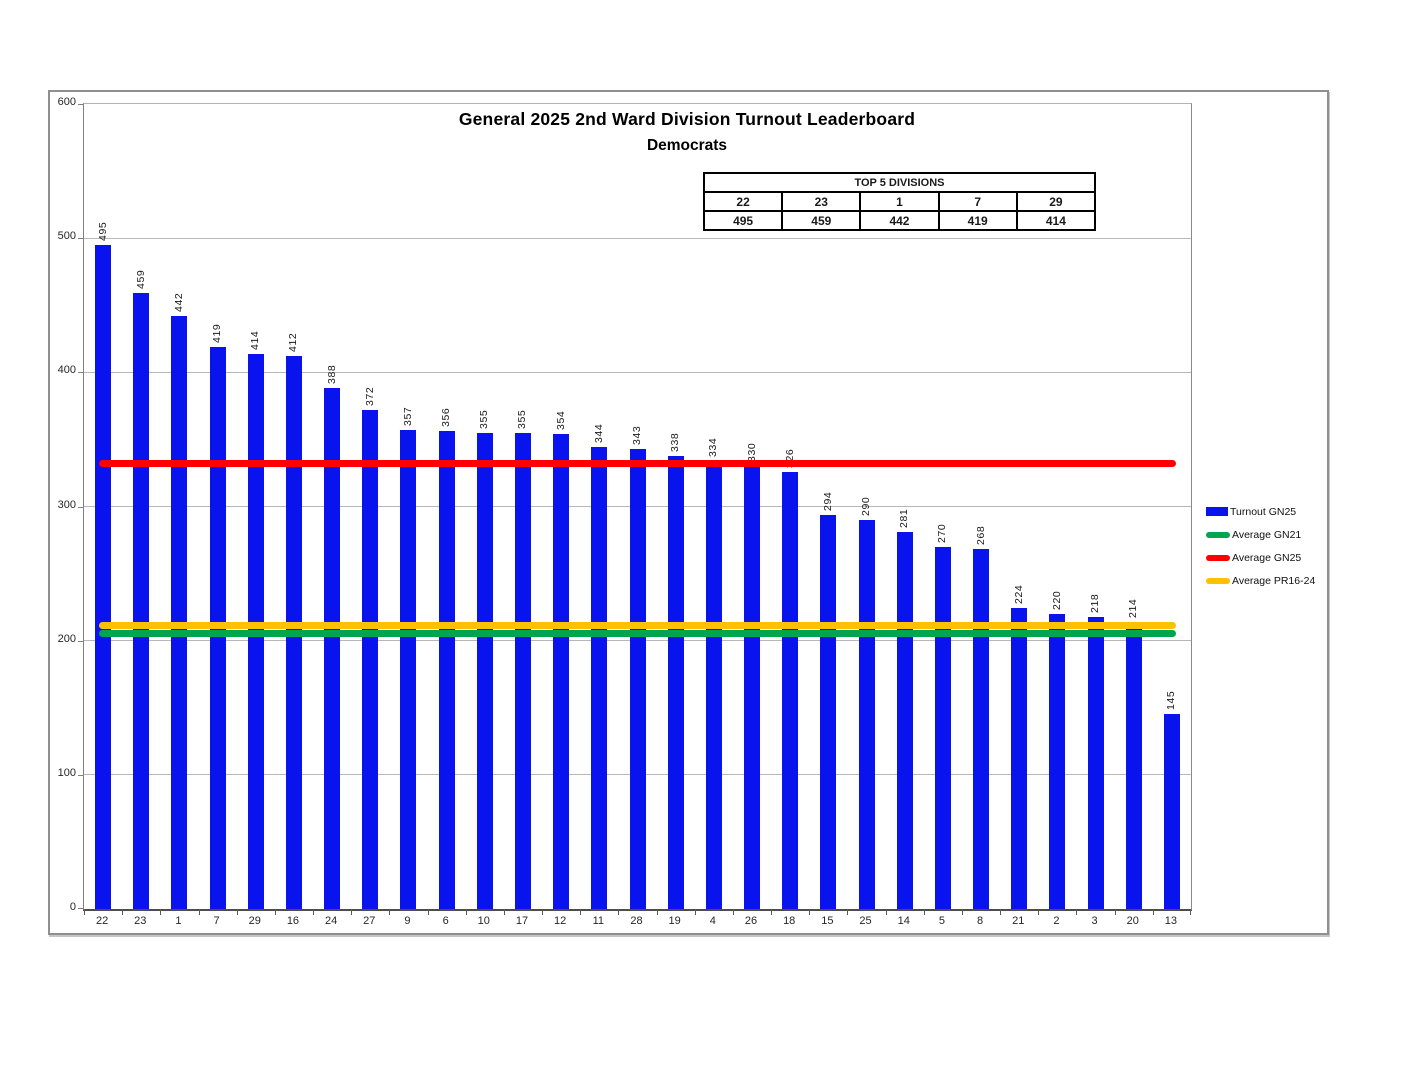  What do you see at coordinates (369, 921) in the screenshot?
I see `x-category-label: 27` at bounding box center [369, 921].